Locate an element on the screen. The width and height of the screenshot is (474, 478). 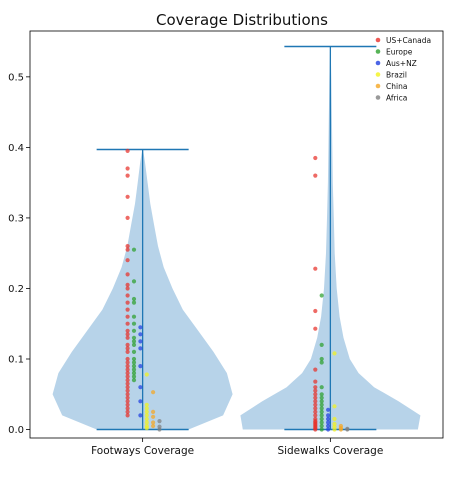
chart-title: Coverage Distributions is located at coordinates (242, 20).